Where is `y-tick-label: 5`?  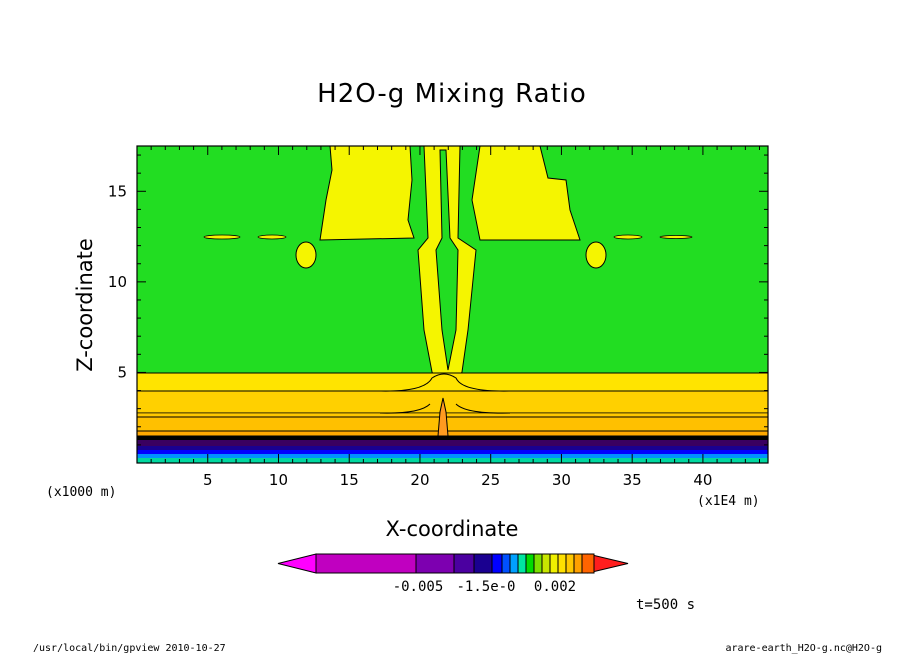 y-tick-label: 5 is located at coordinates (122, 372).